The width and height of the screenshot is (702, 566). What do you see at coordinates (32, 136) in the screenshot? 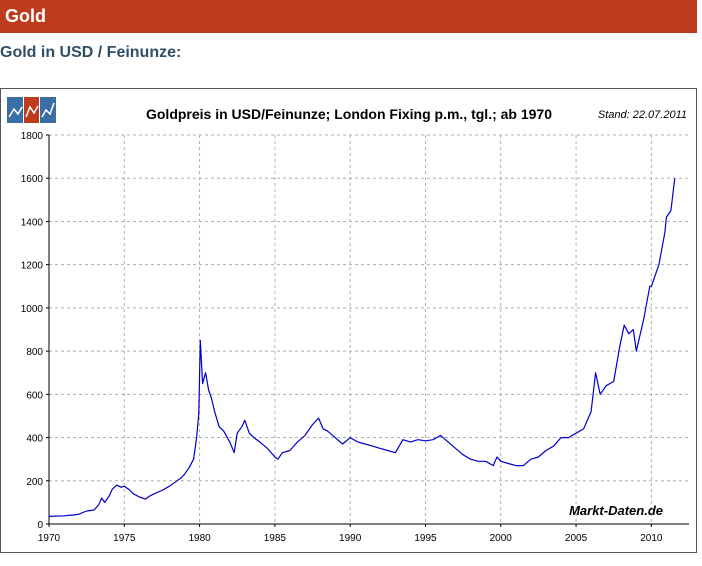
I see `y-tick-label: 1800` at bounding box center [32, 136].